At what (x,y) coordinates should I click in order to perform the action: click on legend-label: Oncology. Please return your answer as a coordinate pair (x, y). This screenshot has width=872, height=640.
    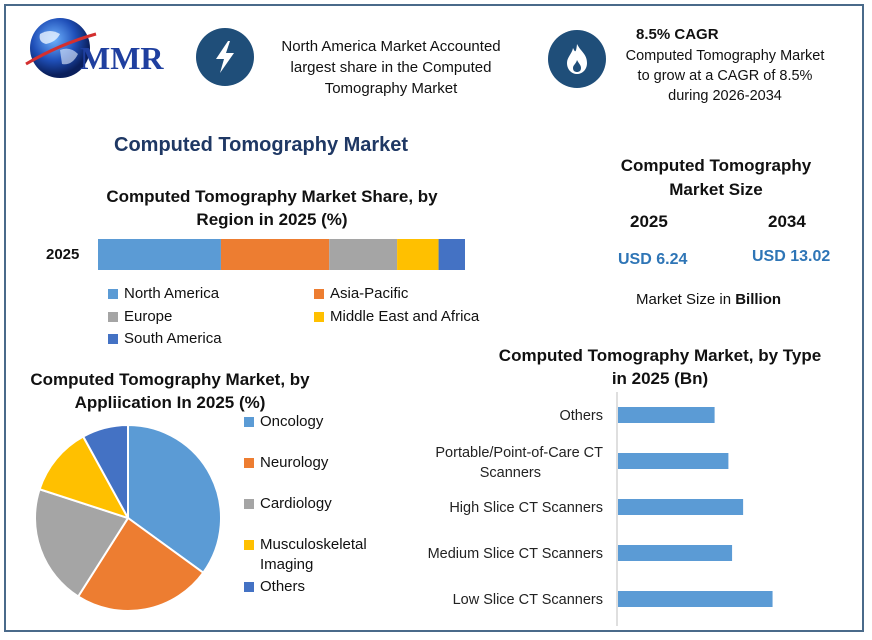
    Looking at the image, I should click on (292, 421).